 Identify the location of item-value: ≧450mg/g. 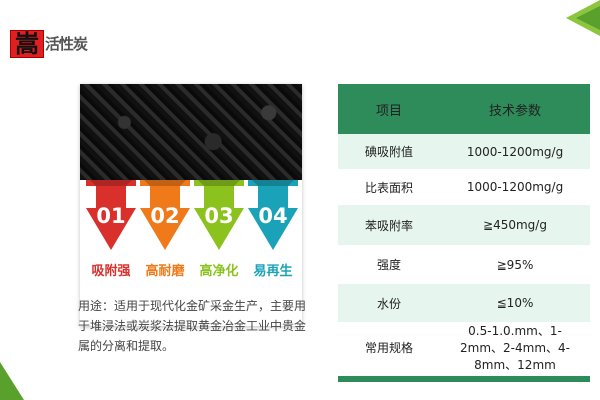
(515, 225).